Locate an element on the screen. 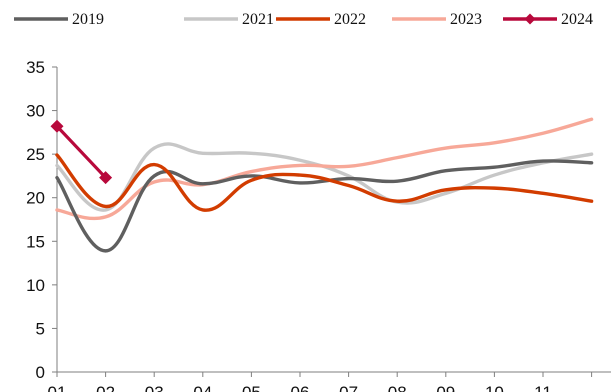 This screenshot has height=392, width=611. legend-item-2022: 2022 is located at coordinates (321, 19).